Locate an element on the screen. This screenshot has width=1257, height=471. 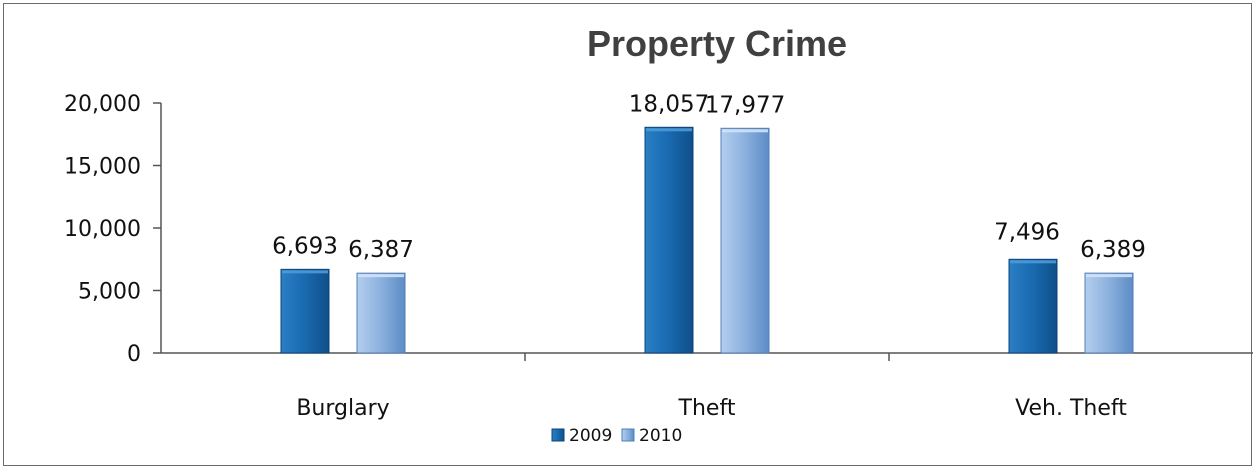
y-tick-label: 20,000 is located at coordinates (102, 104).